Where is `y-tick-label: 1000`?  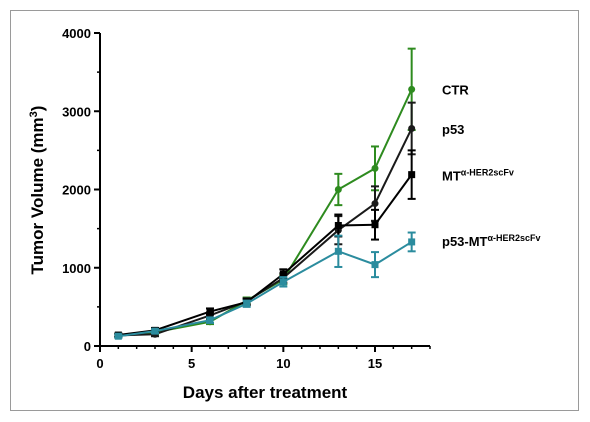
y-tick-label: 1000 is located at coordinates (76, 268).